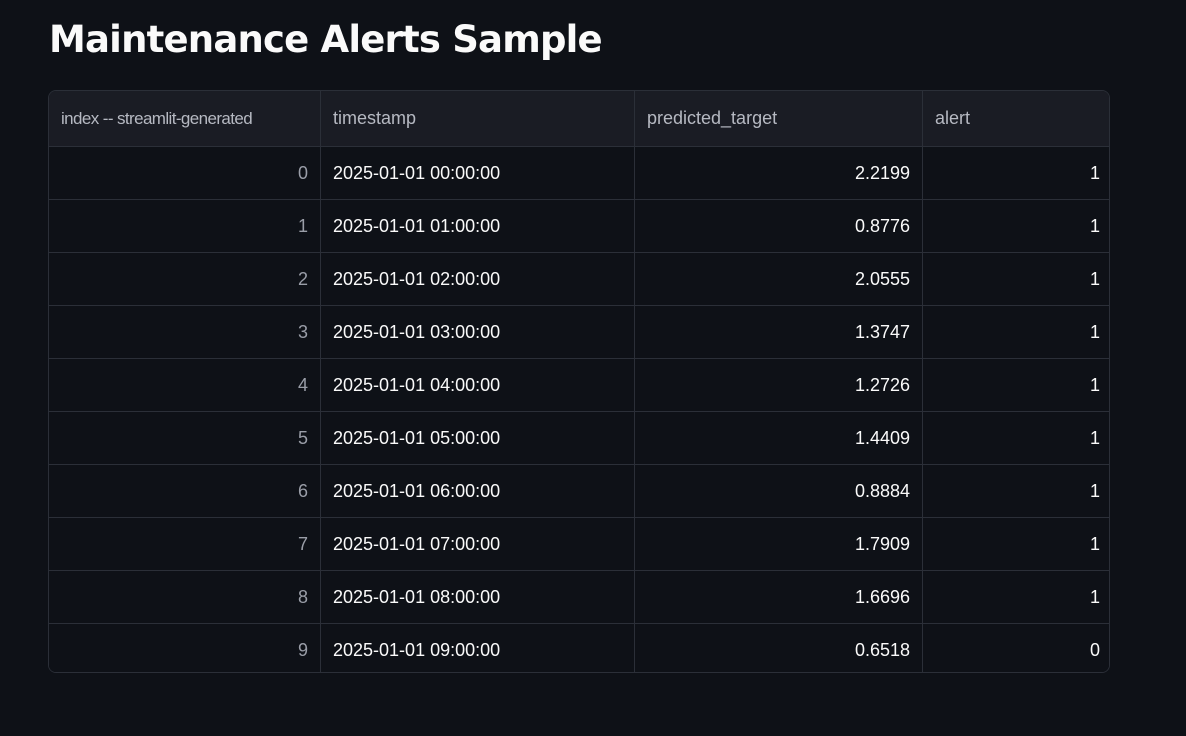 This screenshot has width=1186, height=736. I want to click on table-row: 3 2025-01-01 03:00:00 1.3747 1, so click(579, 332).